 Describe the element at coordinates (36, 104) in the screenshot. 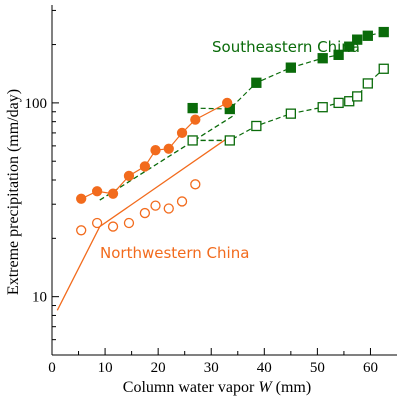

I see `y-tick-label: 100` at that location.